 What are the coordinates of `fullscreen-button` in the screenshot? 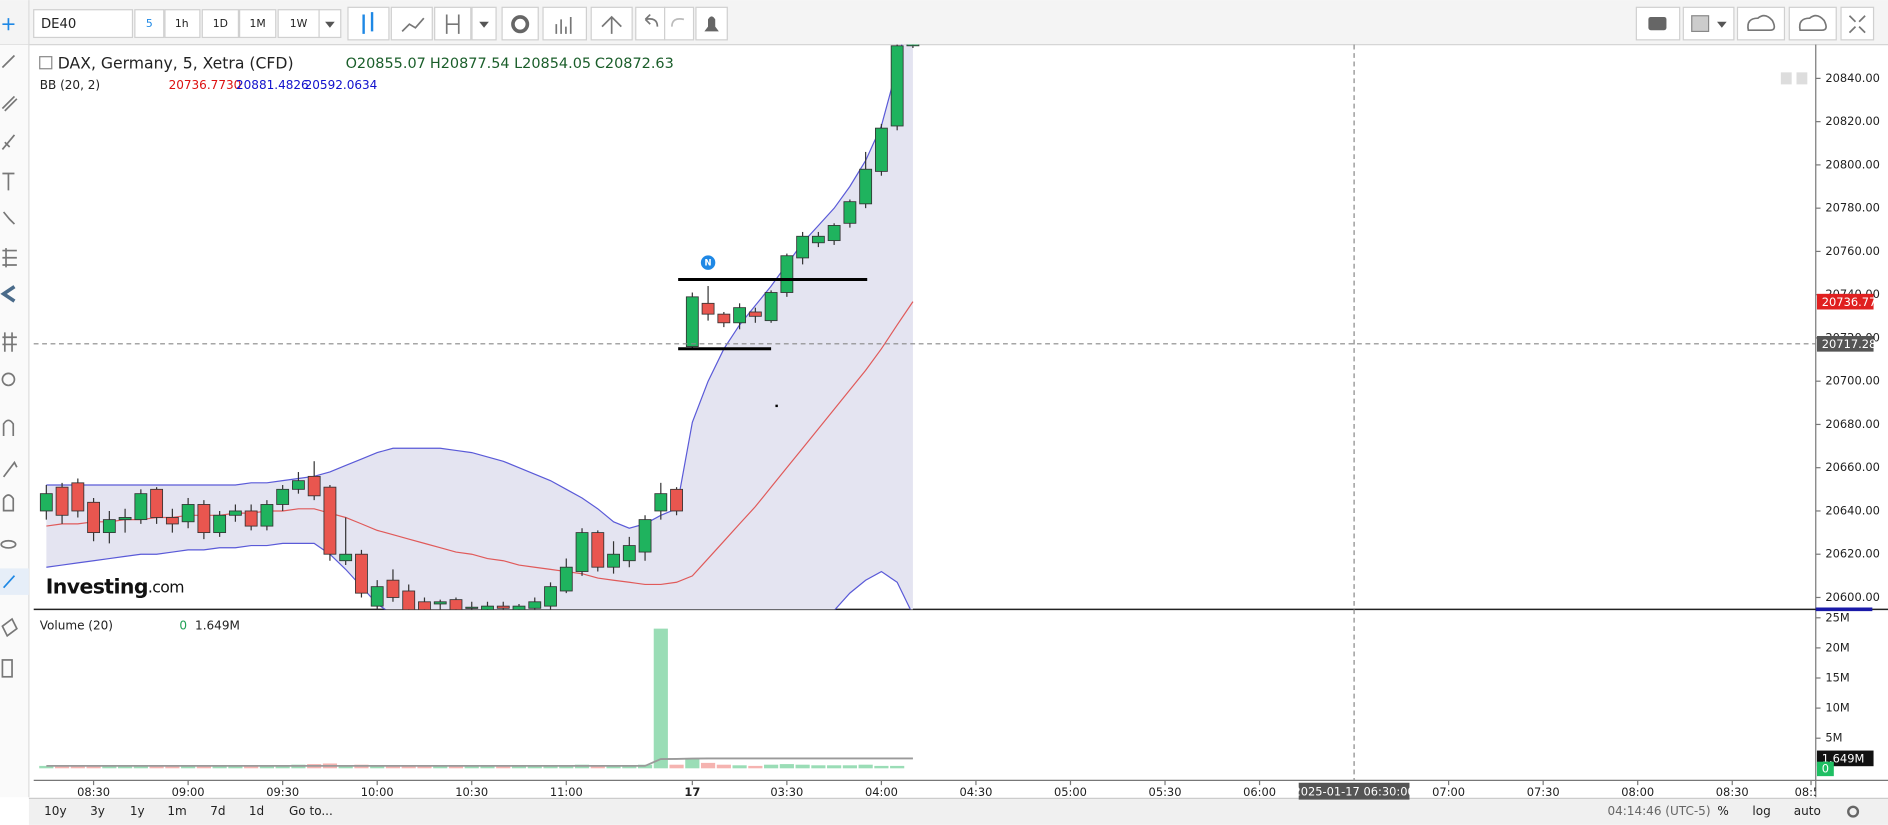 It's located at (1857, 23).